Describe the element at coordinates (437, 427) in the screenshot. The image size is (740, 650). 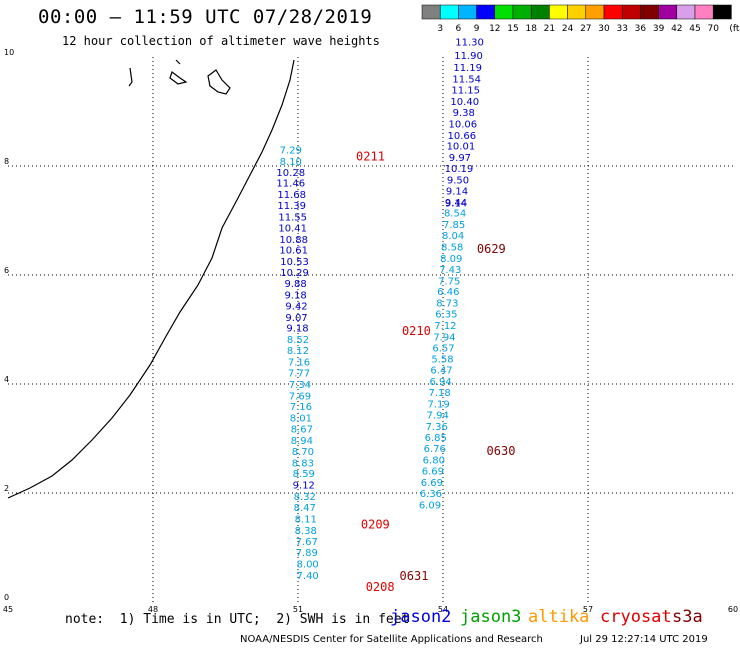
I see `wave-height-value: 7.36` at that location.